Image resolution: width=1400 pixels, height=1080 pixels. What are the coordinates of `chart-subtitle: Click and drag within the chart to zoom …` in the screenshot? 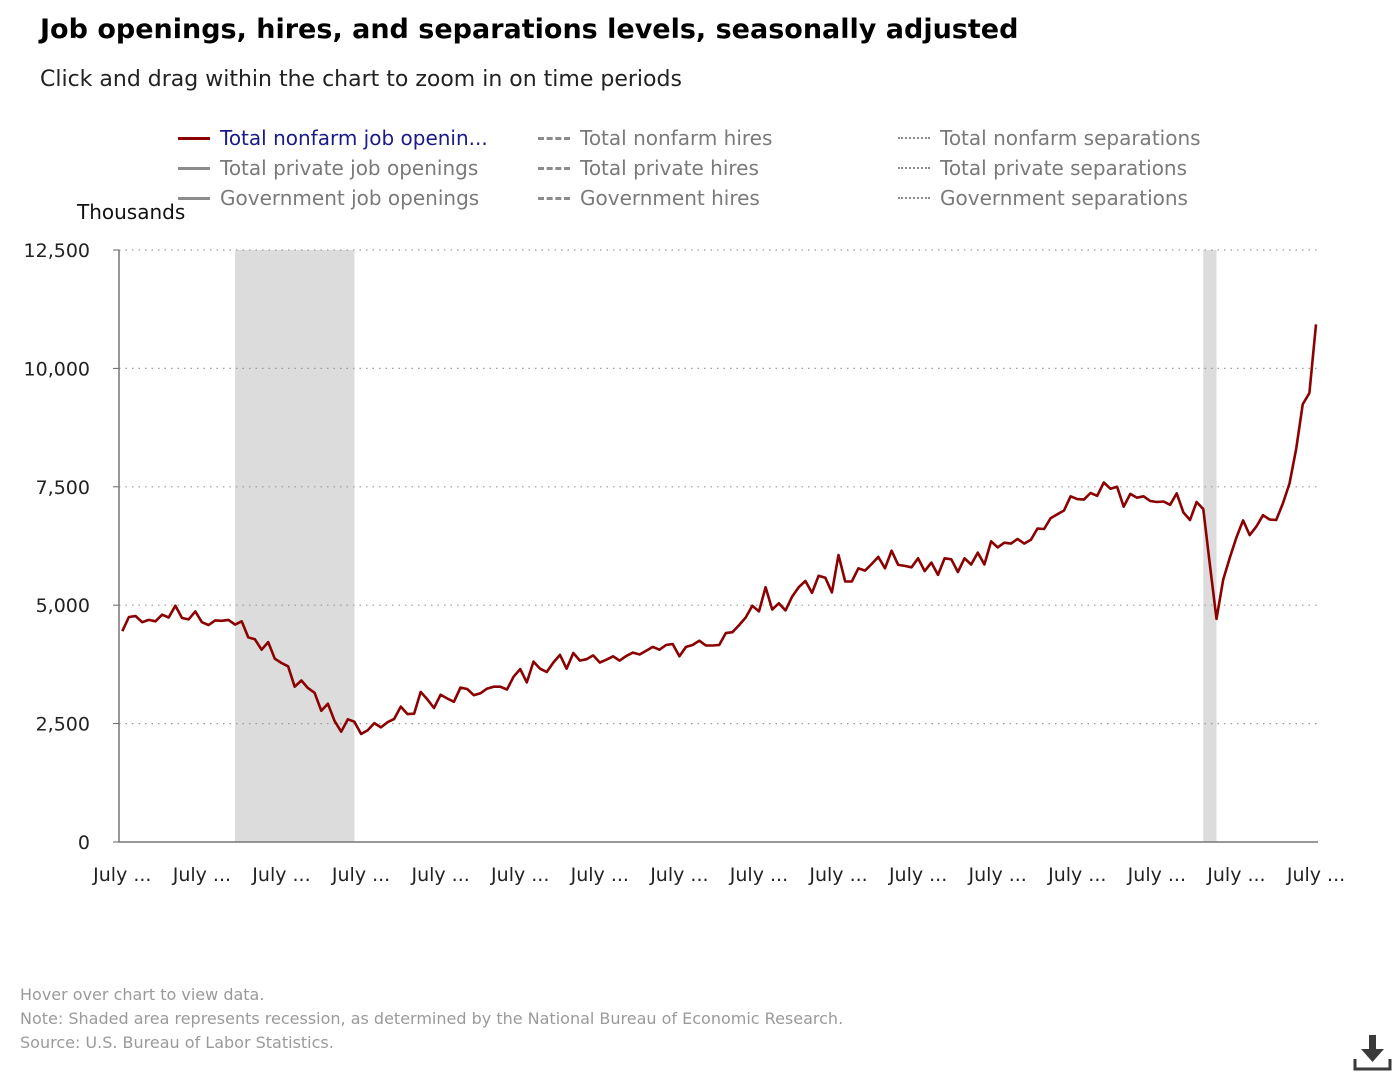 It's located at (361, 79).